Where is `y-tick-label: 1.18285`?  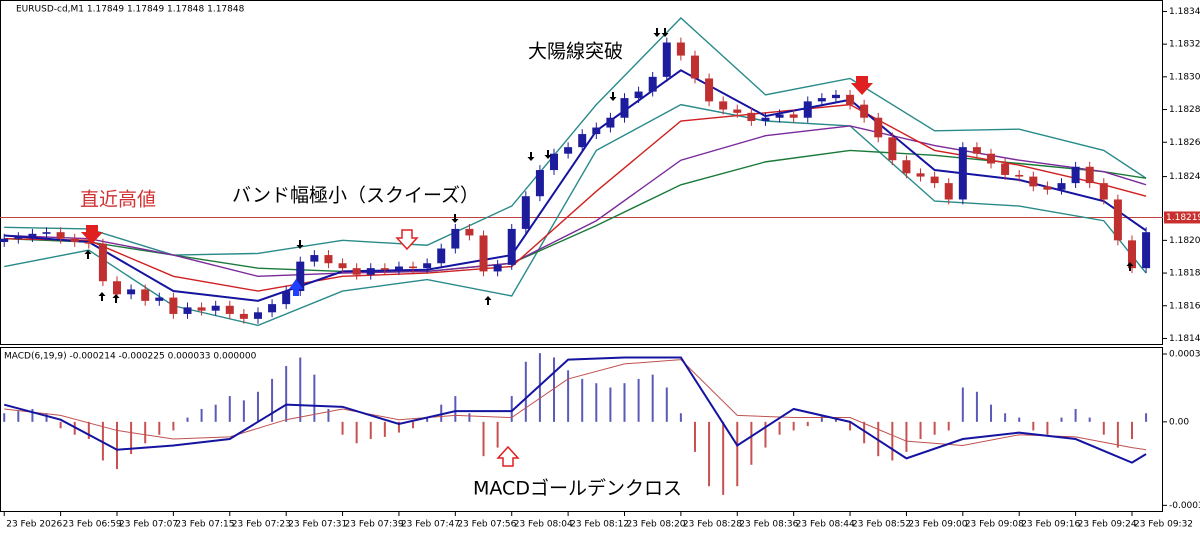 y-tick-label: 1.18285 is located at coordinates (1184, 110).